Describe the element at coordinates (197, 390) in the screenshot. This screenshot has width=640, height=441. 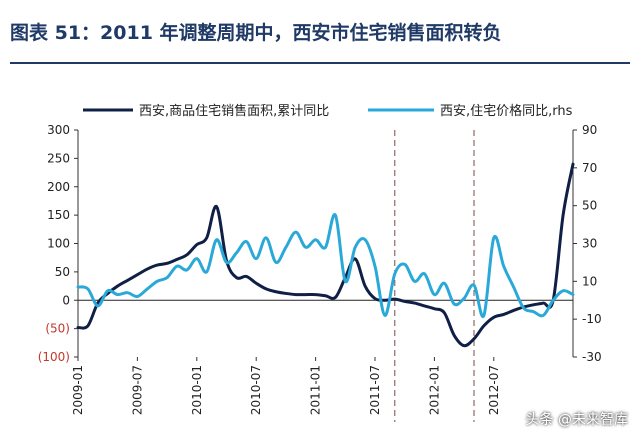
I see `x-tick-label: 2010-01` at that location.